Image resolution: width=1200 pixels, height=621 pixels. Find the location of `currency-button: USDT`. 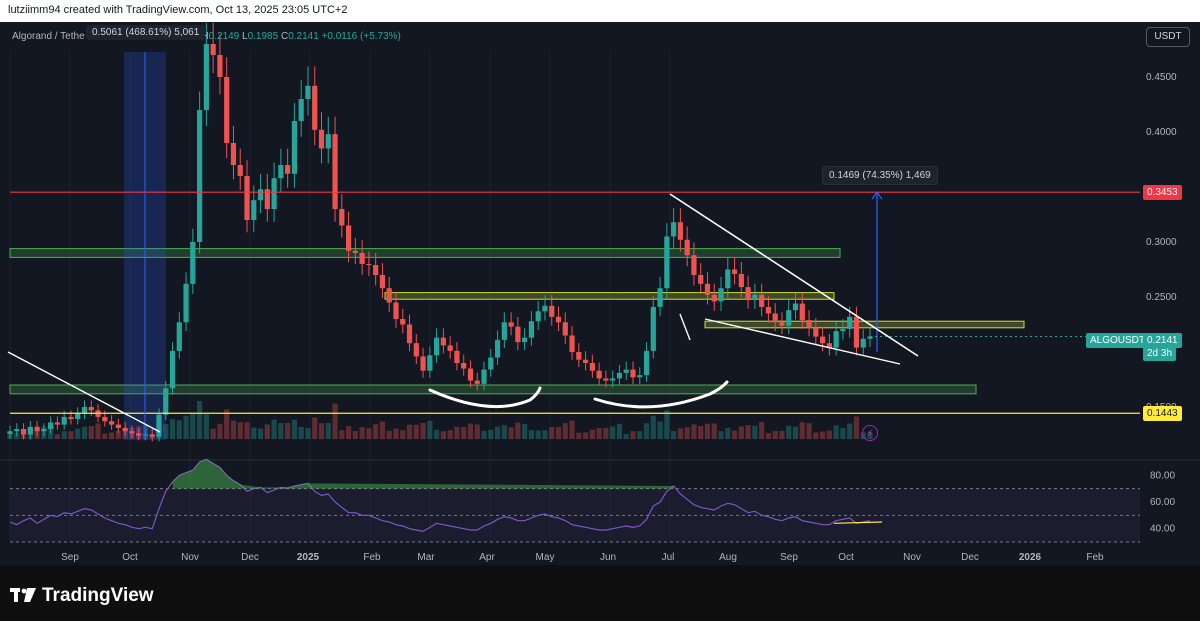

currency-button: USDT is located at coordinates (1168, 37).